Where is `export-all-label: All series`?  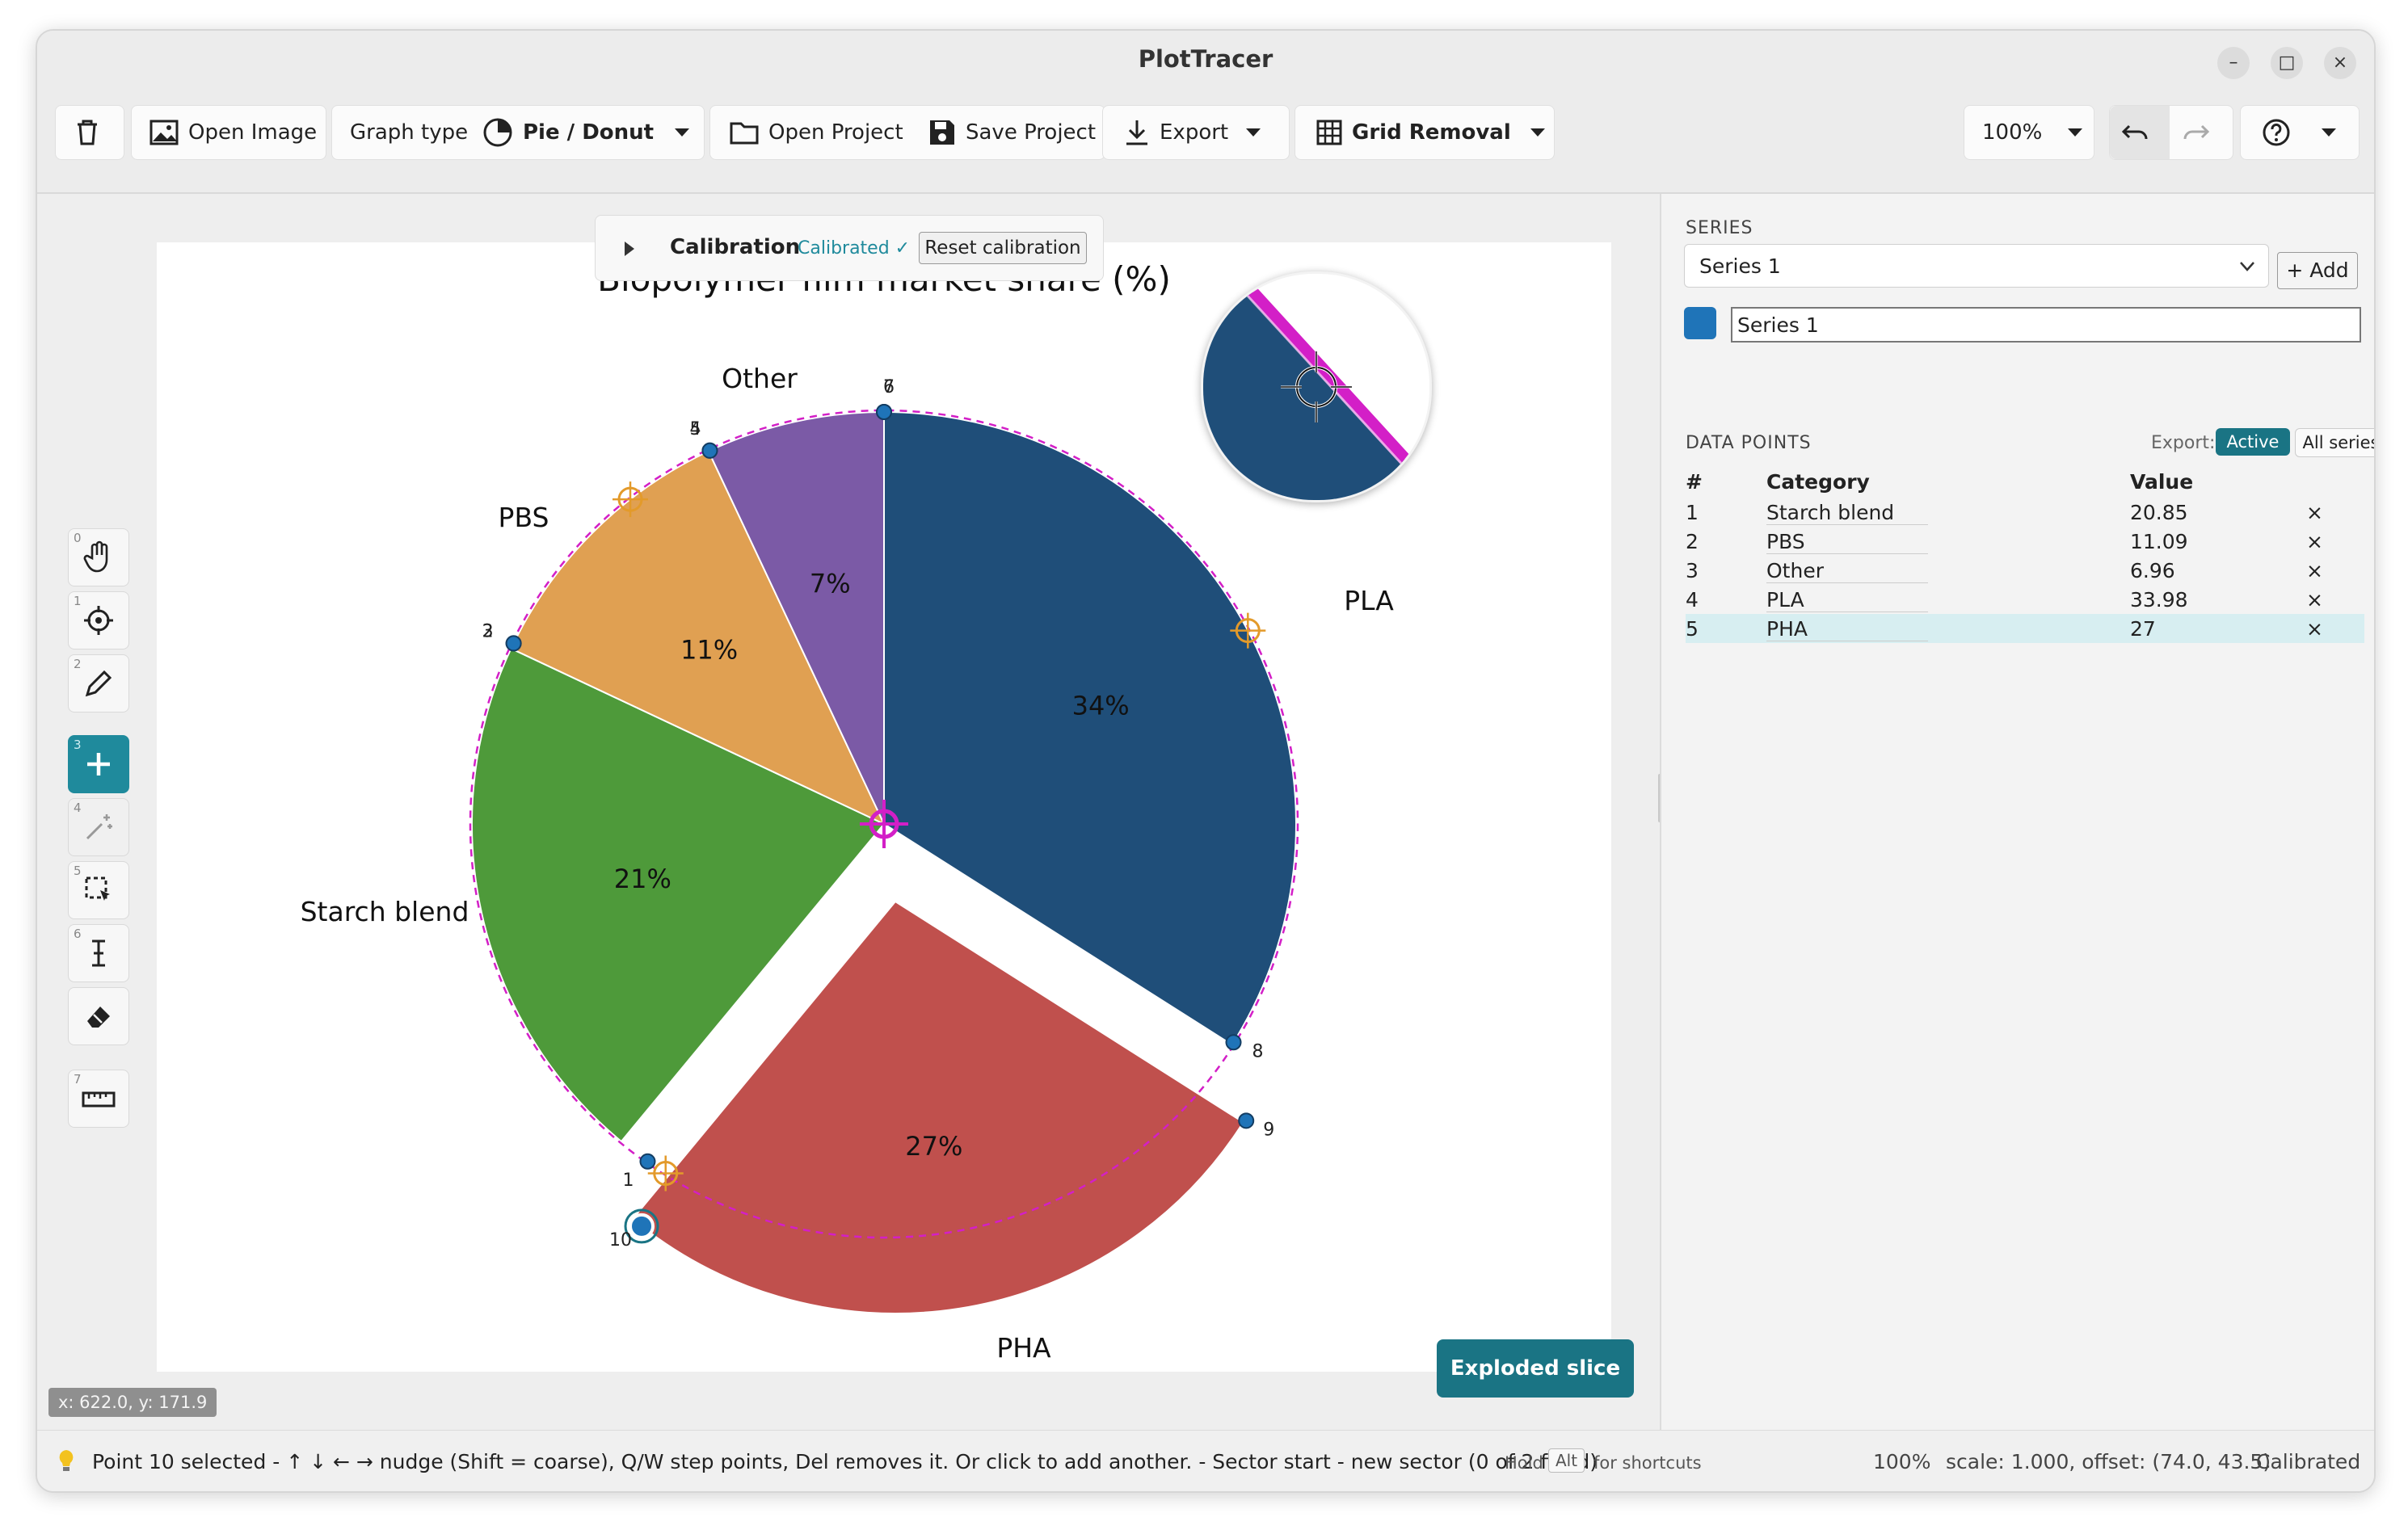
export-all-label: All series is located at coordinates (2339, 442).